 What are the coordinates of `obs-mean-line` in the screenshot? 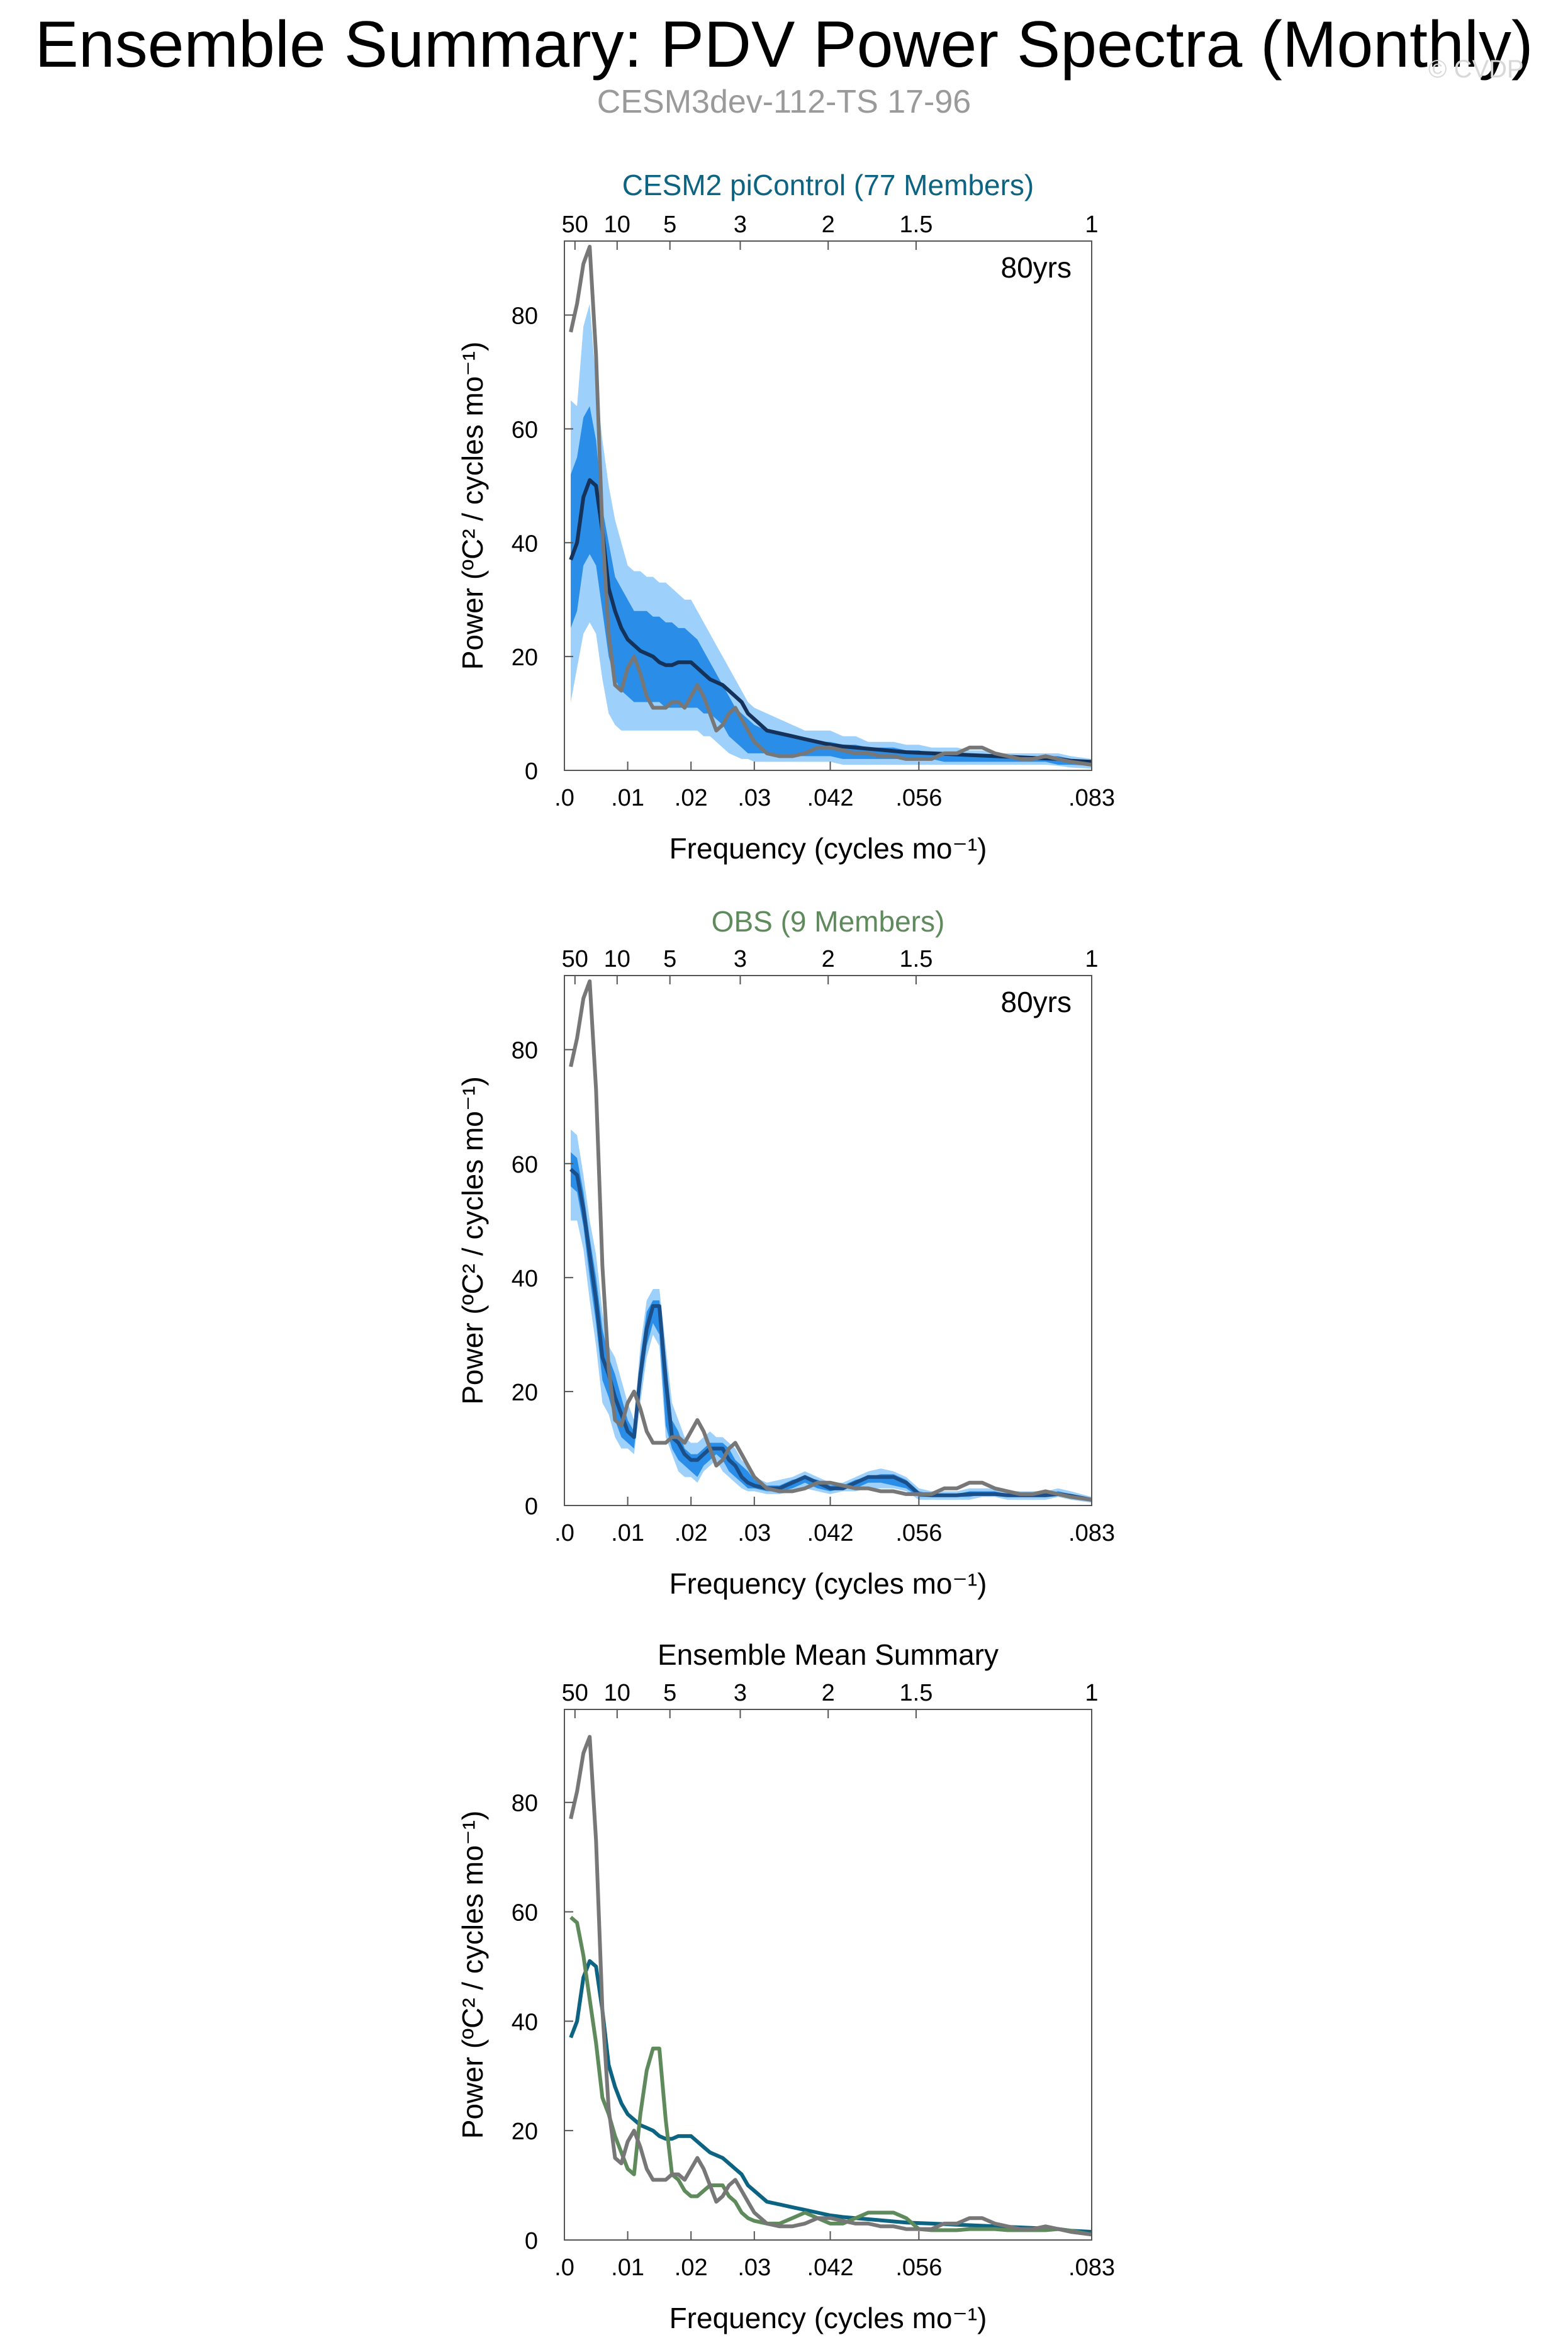 It's located at (830, 2076).